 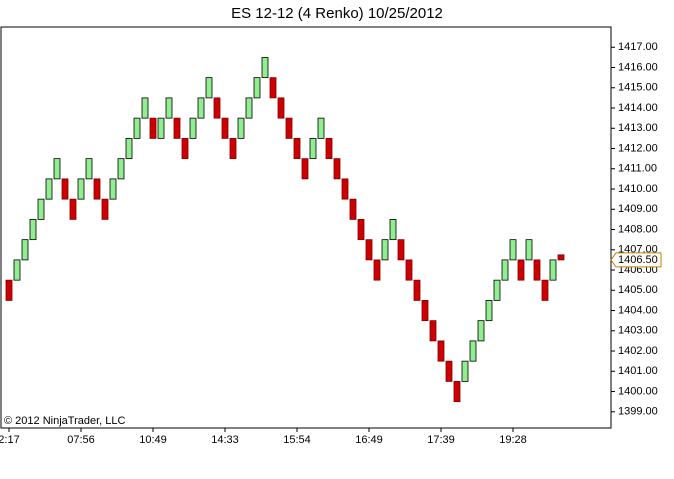 I want to click on y-tick-label: 1413.00, so click(x=638, y=128).